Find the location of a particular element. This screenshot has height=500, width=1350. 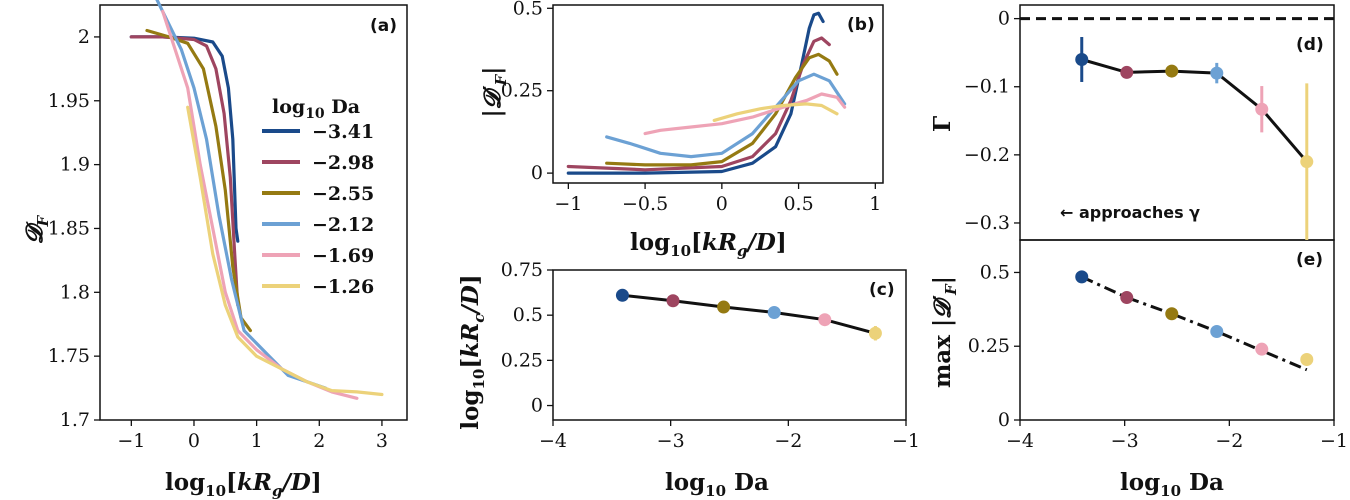

panel-a-xtick-label: 2 is located at coordinates (319, 441).